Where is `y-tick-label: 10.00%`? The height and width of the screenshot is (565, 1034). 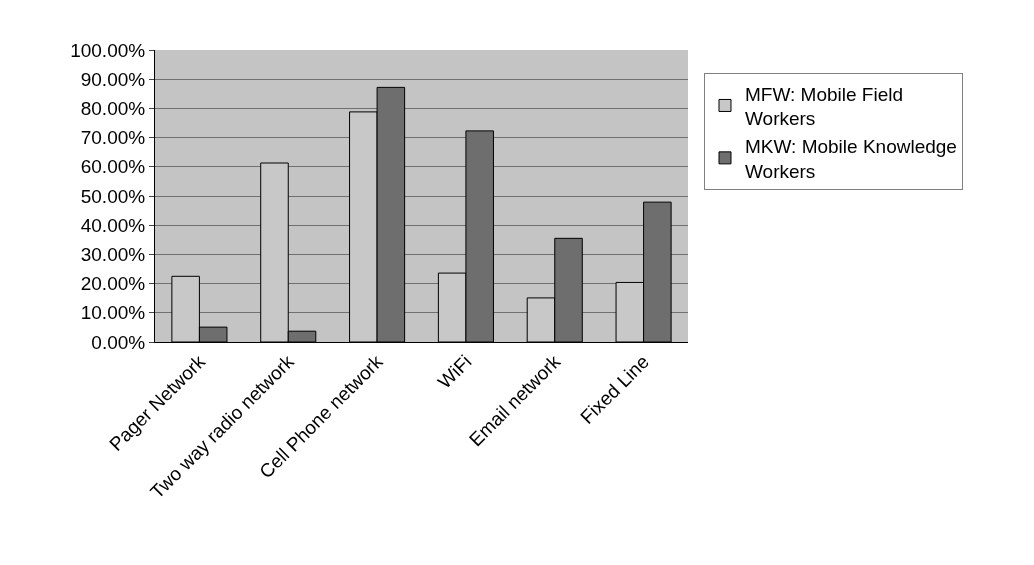 y-tick-label: 10.00% is located at coordinates (113, 313).